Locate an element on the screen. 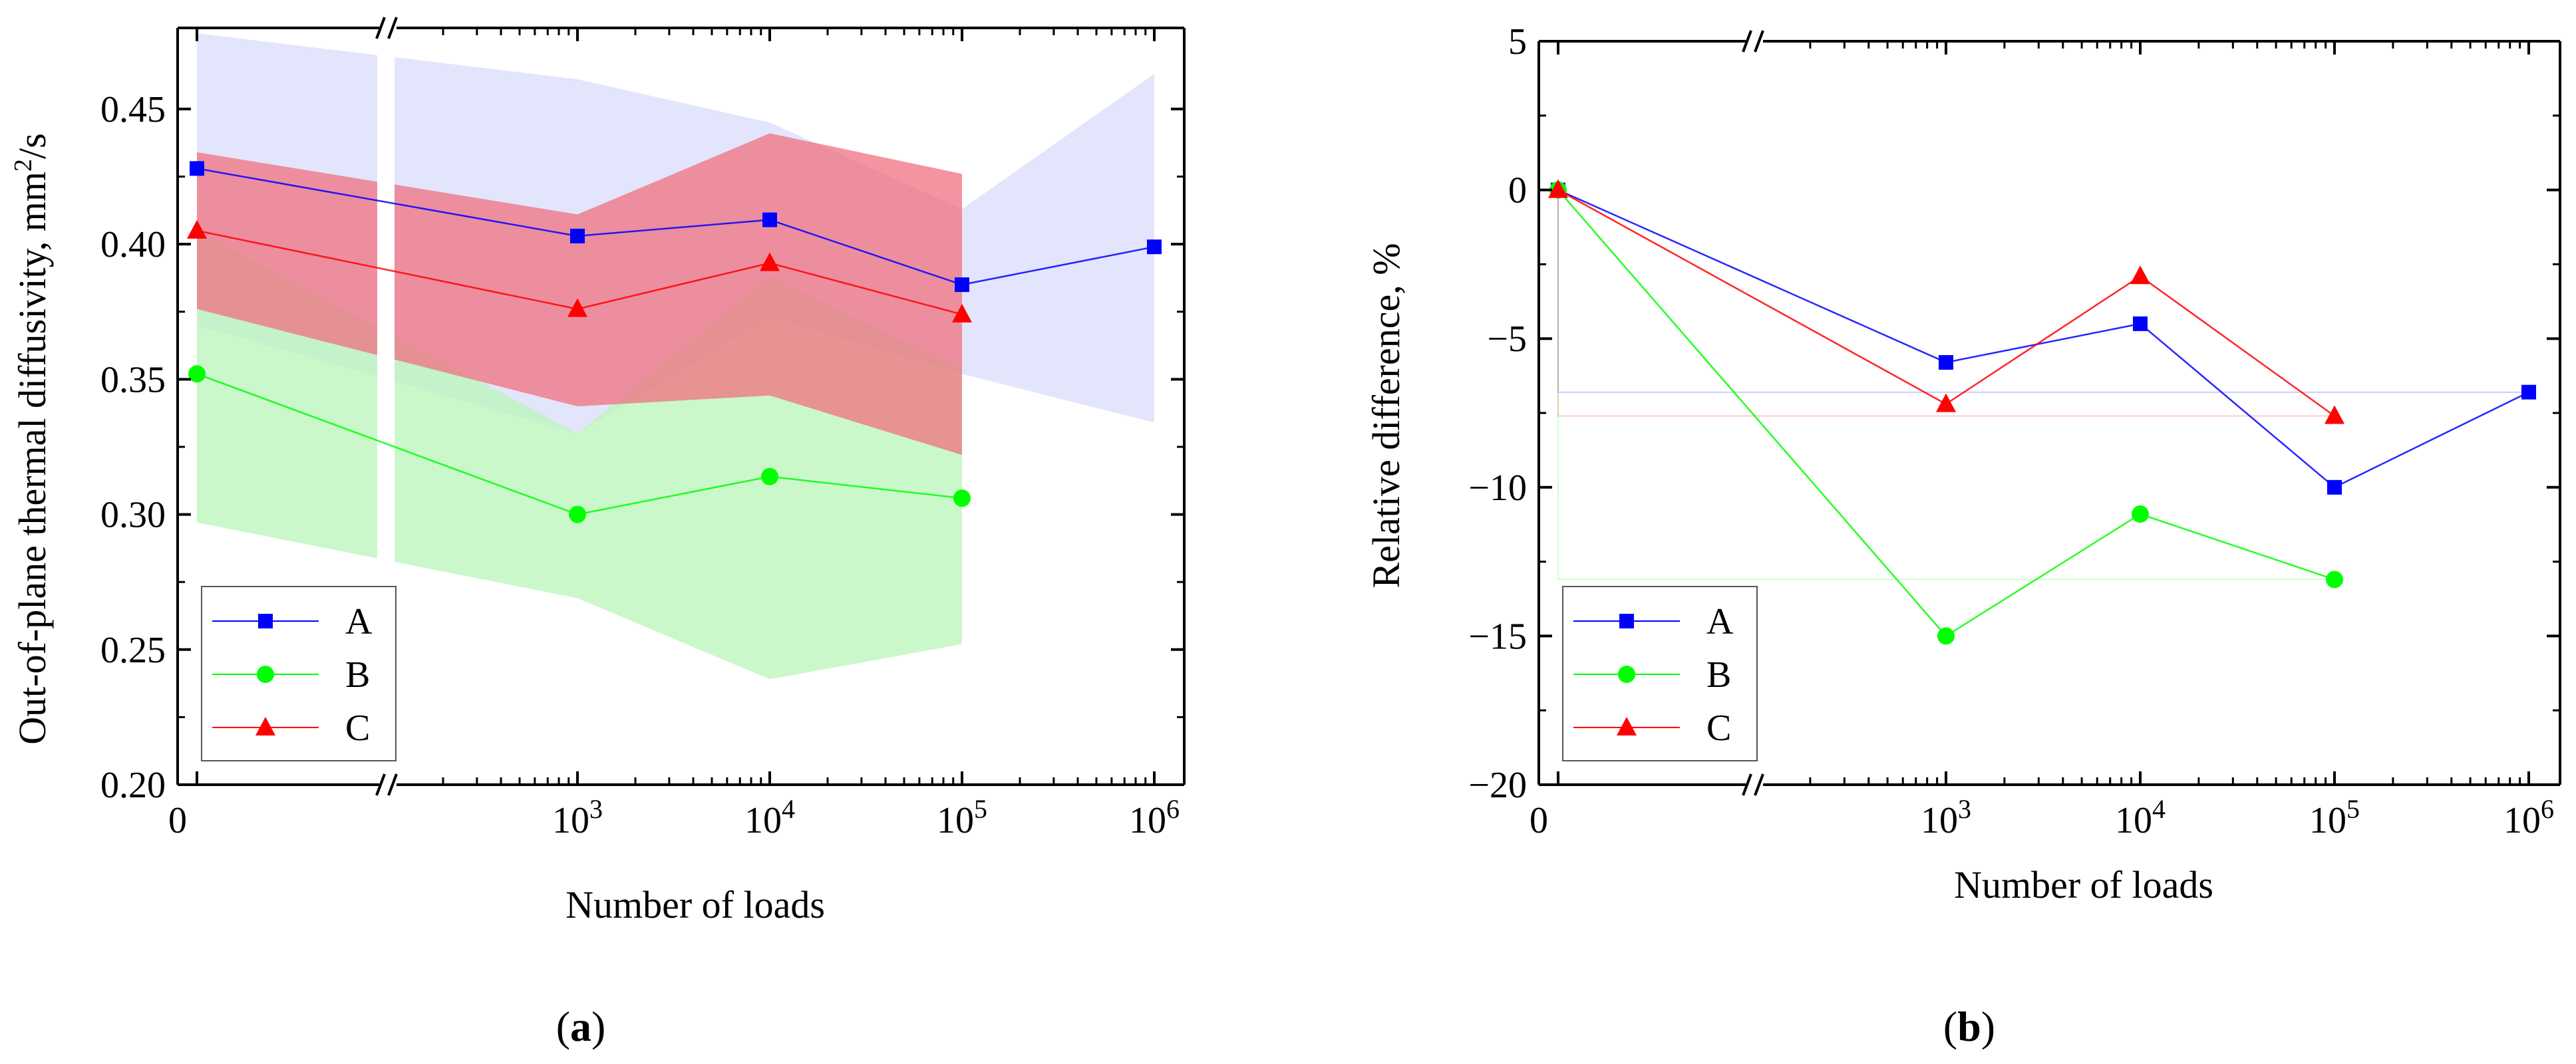 The width and height of the screenshot is (2576, 1064). y-tick-label: 0.40 is located at coordinates (133, 244).